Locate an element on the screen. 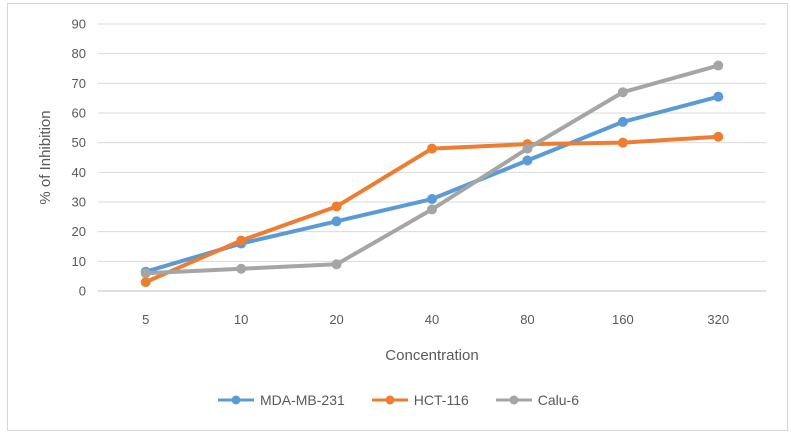 This screenshot has width=791, height=438. legend-item-calu-6: Calu-6 is located at coordinates (537, 400).